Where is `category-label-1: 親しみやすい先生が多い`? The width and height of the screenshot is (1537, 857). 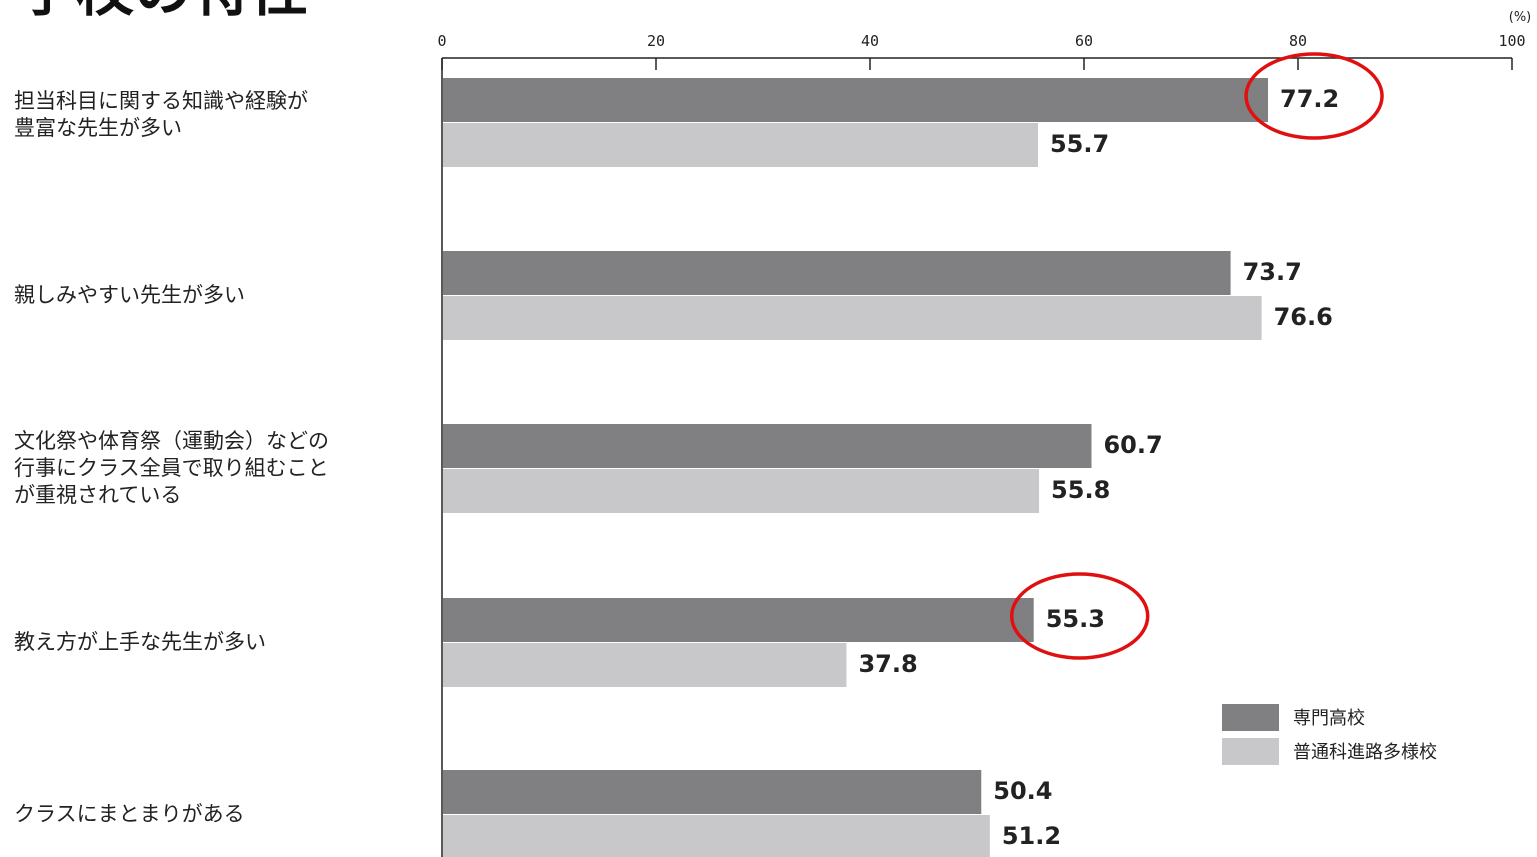
category-label-1: 親しみやすい先生が多い is located at coordinates (219, 295).